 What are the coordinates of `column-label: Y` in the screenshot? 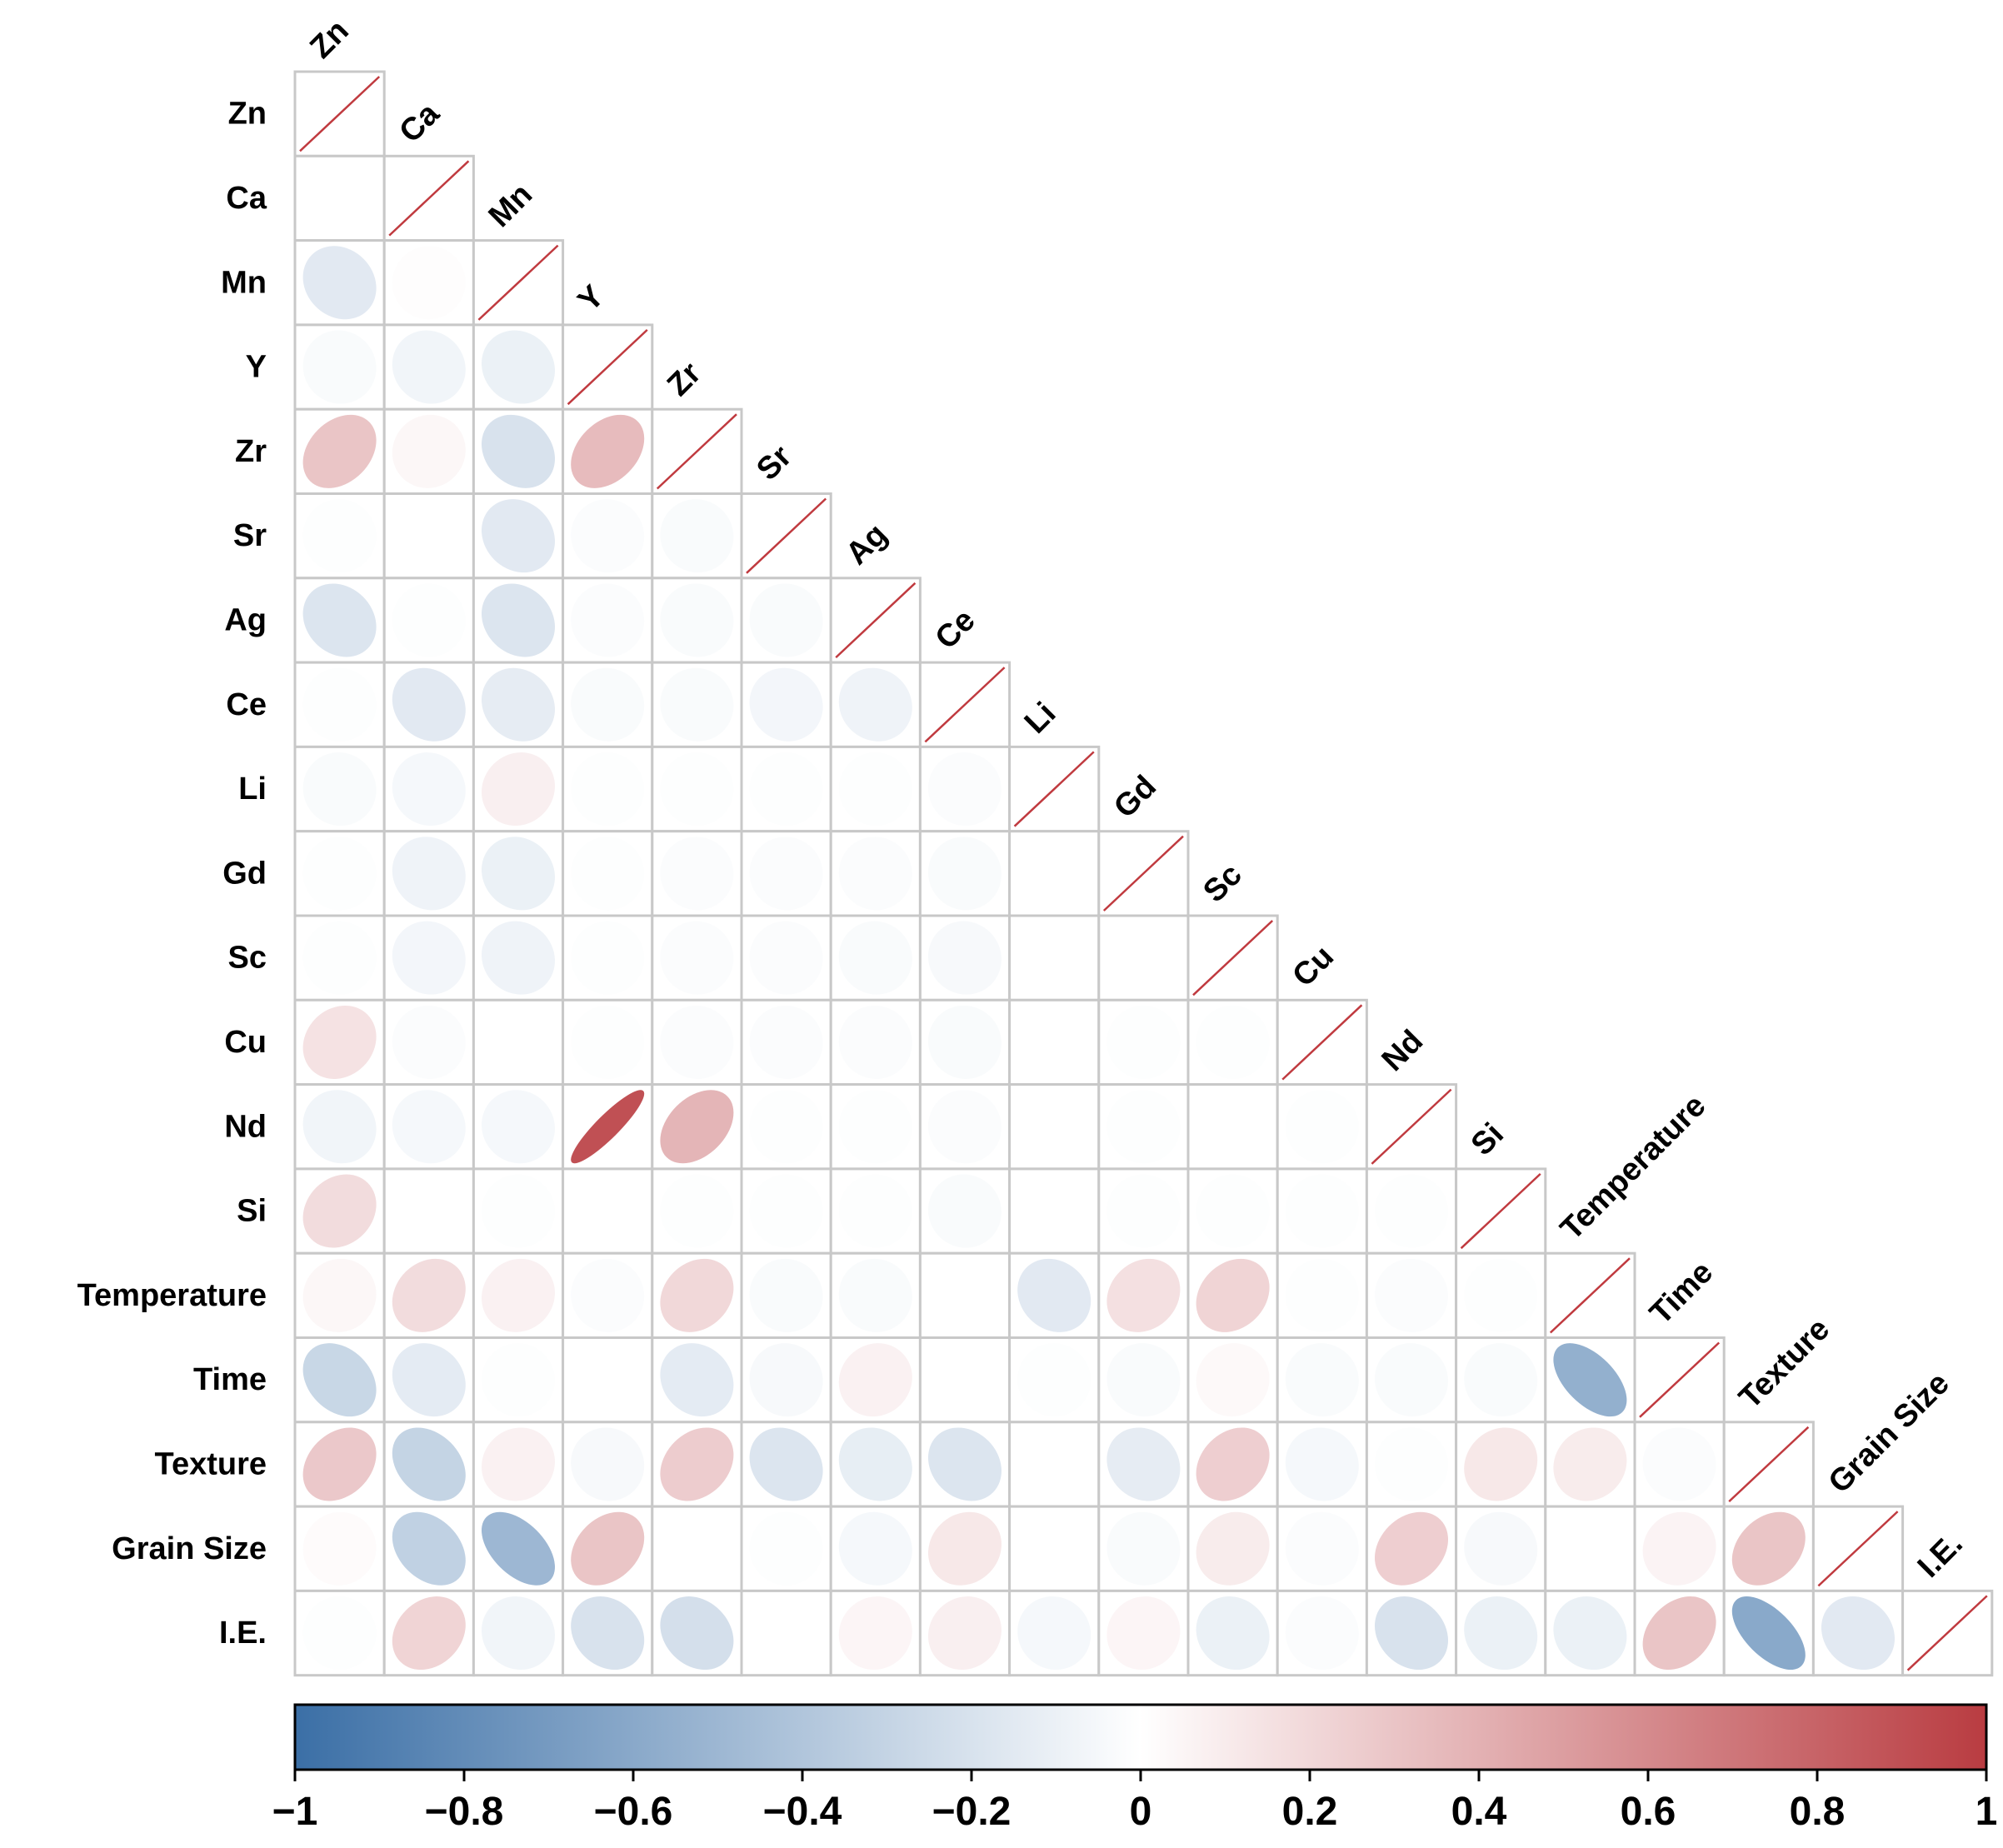 It's located at (592, 299).